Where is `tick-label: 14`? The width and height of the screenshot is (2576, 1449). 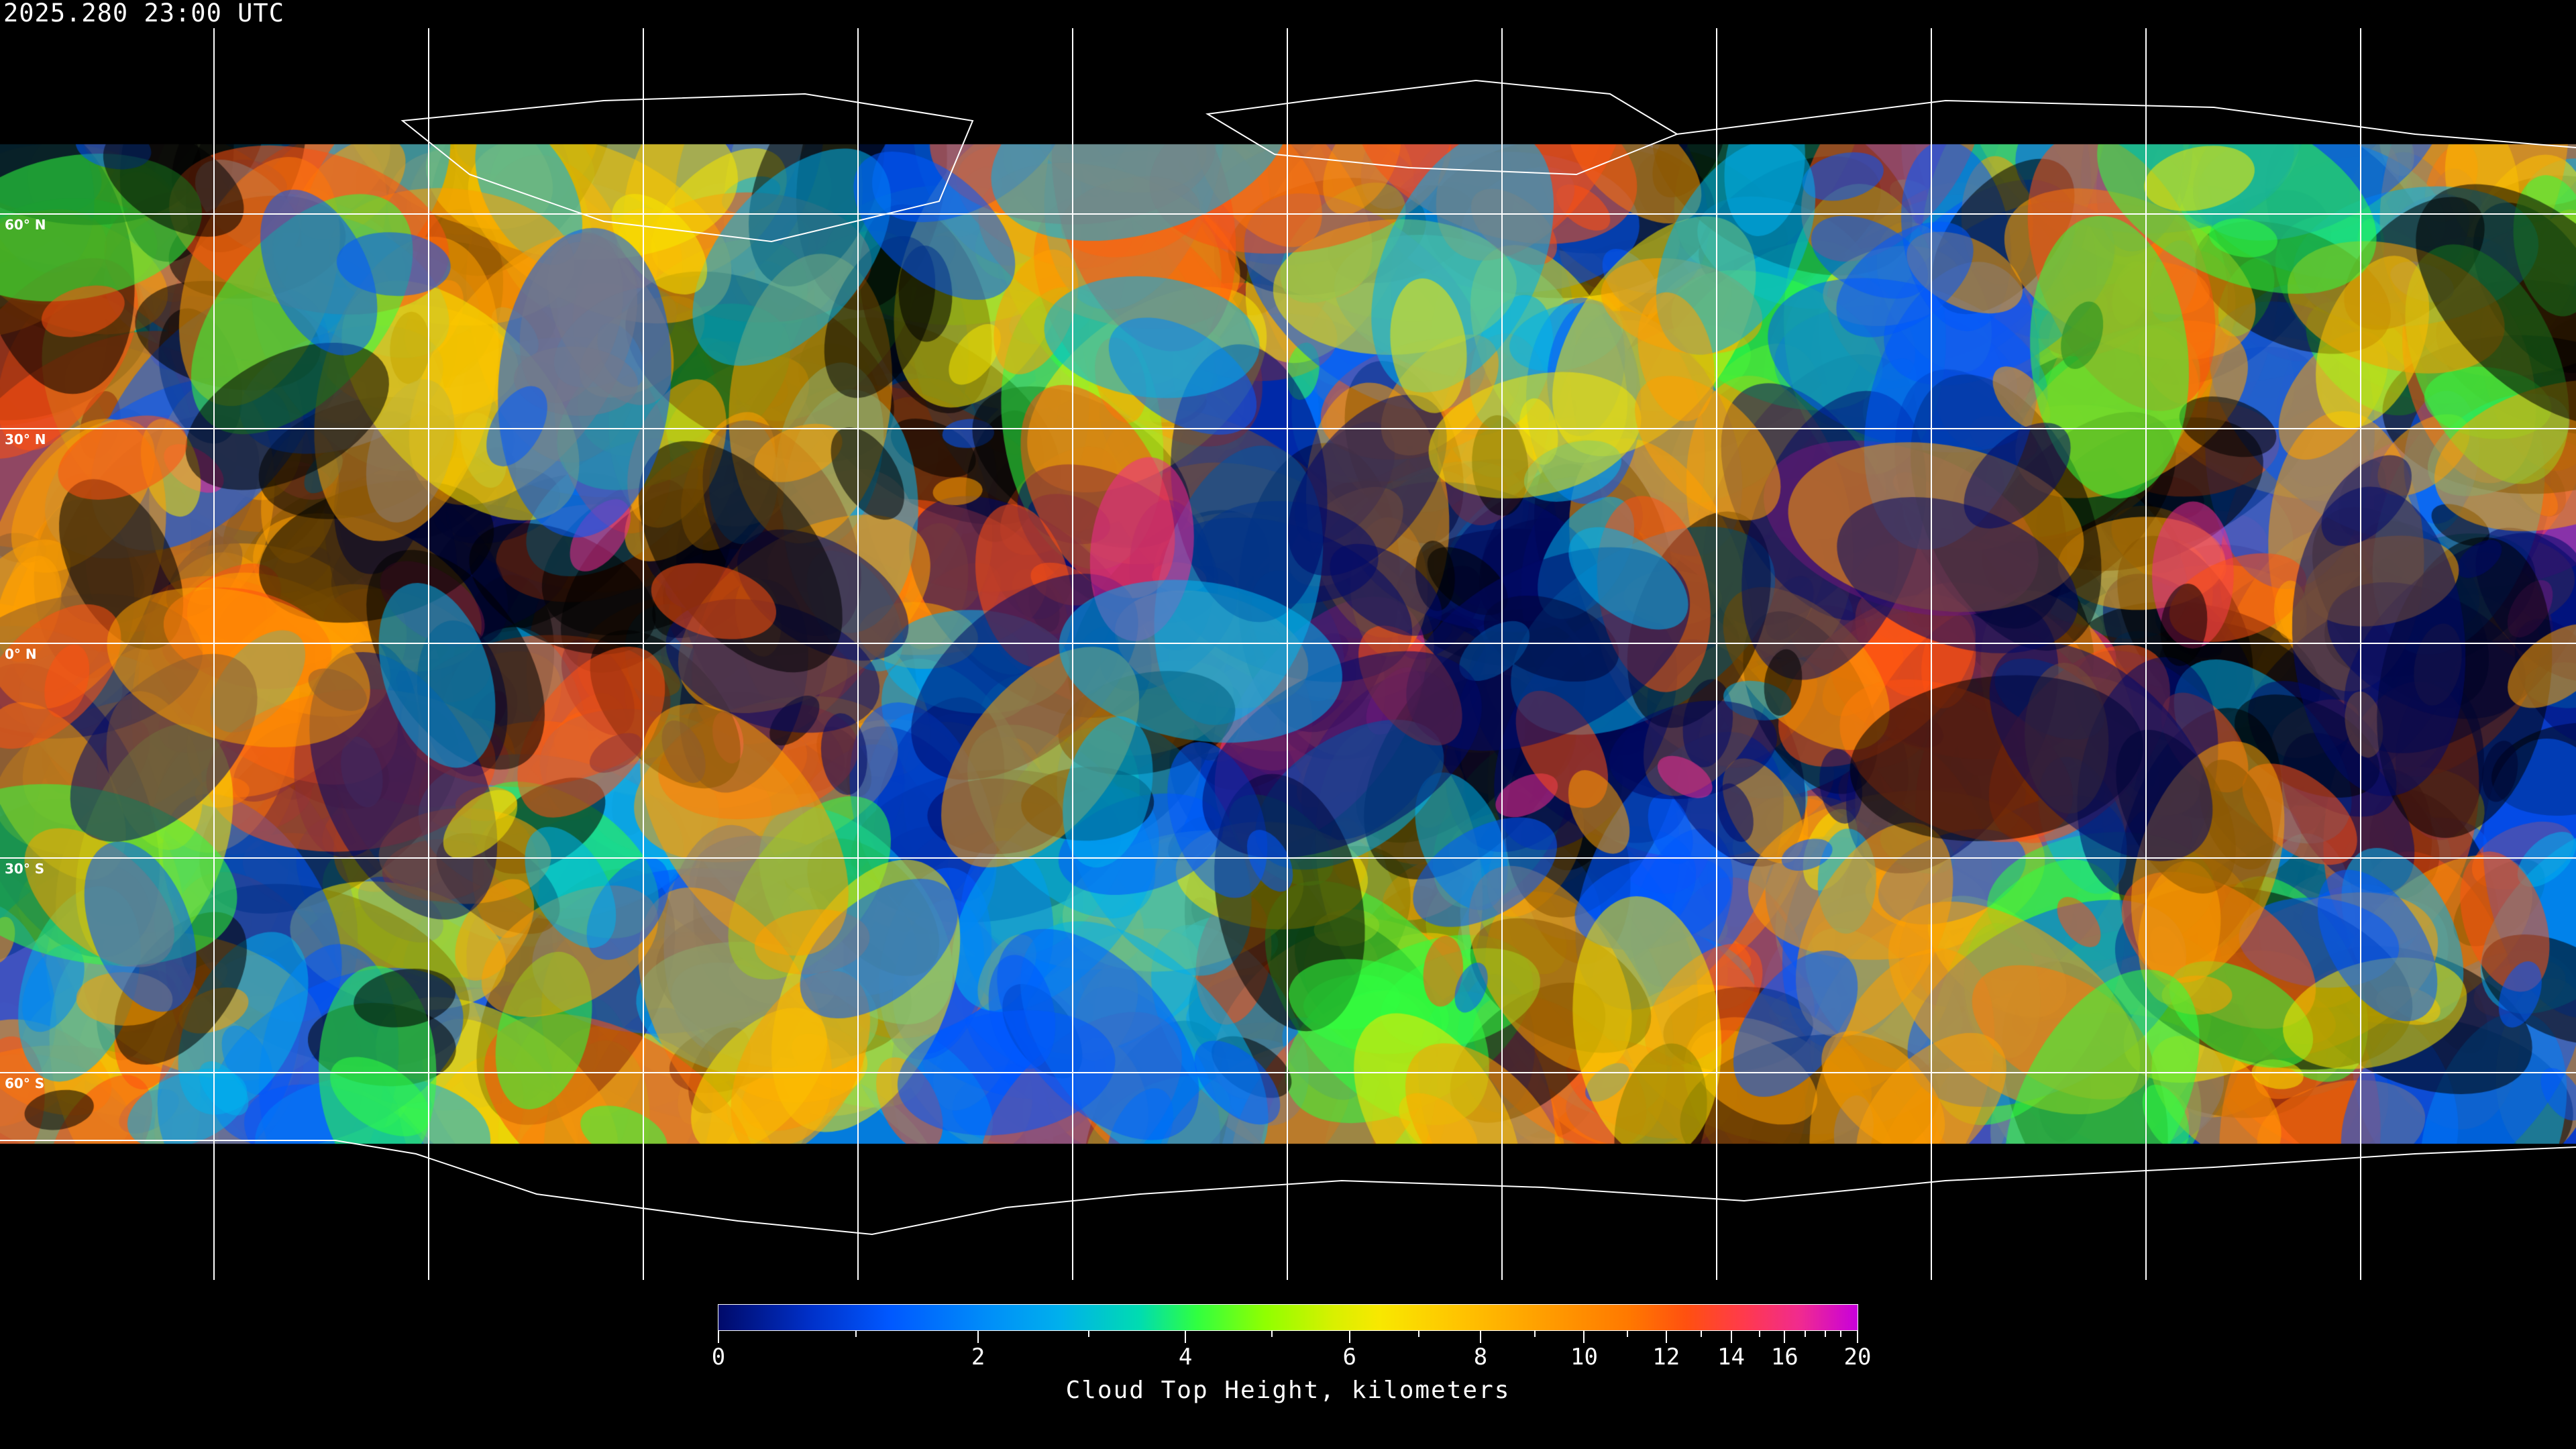 tick-label: 14 is located at coordinates (1731, 1357).